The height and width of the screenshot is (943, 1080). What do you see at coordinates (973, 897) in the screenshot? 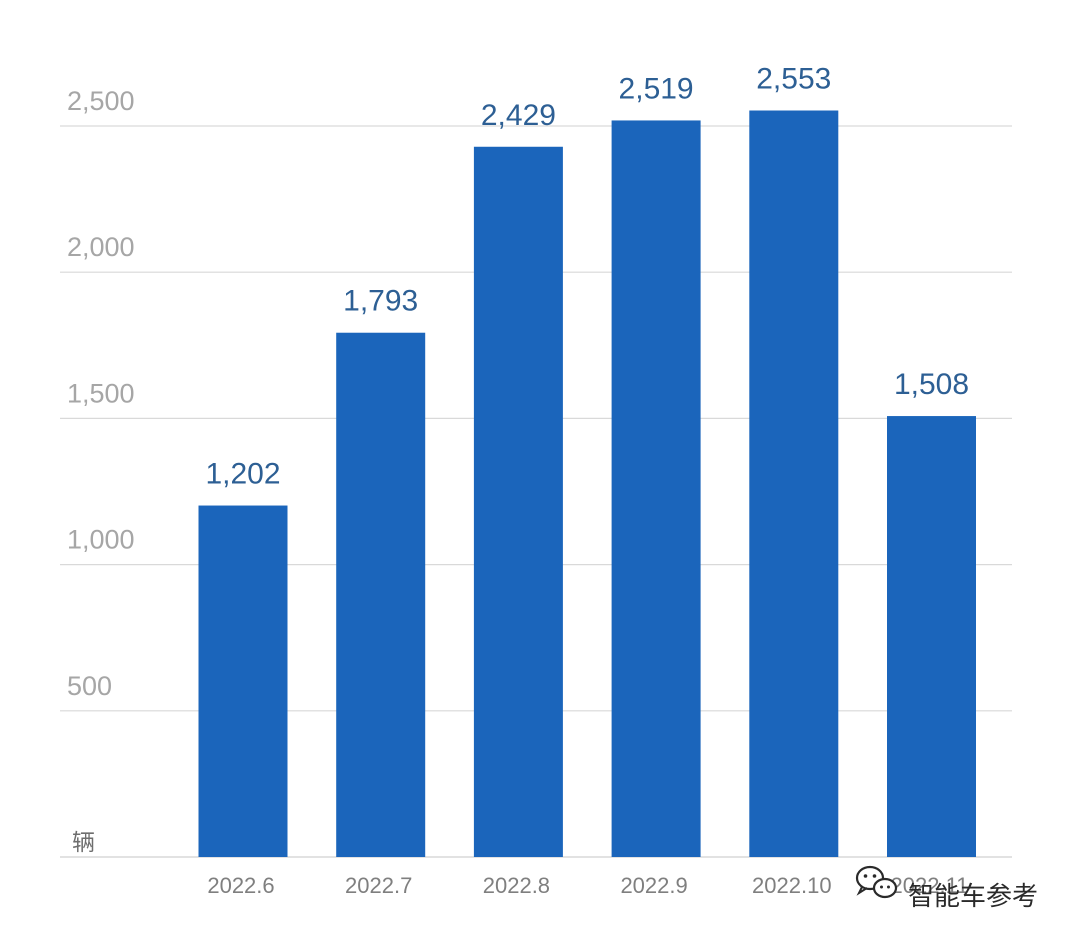
I see `watermark-text: 智能车参考` at bounding box center [973, 897].